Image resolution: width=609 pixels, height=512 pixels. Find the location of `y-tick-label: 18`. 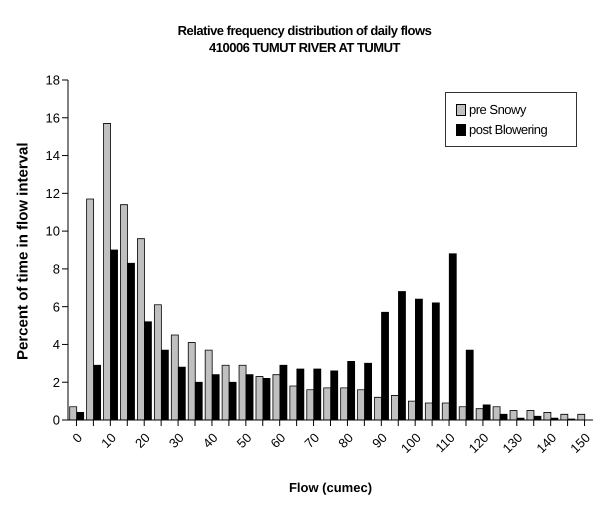

y-tick-label: 18 is located at coordinates (53, 80).